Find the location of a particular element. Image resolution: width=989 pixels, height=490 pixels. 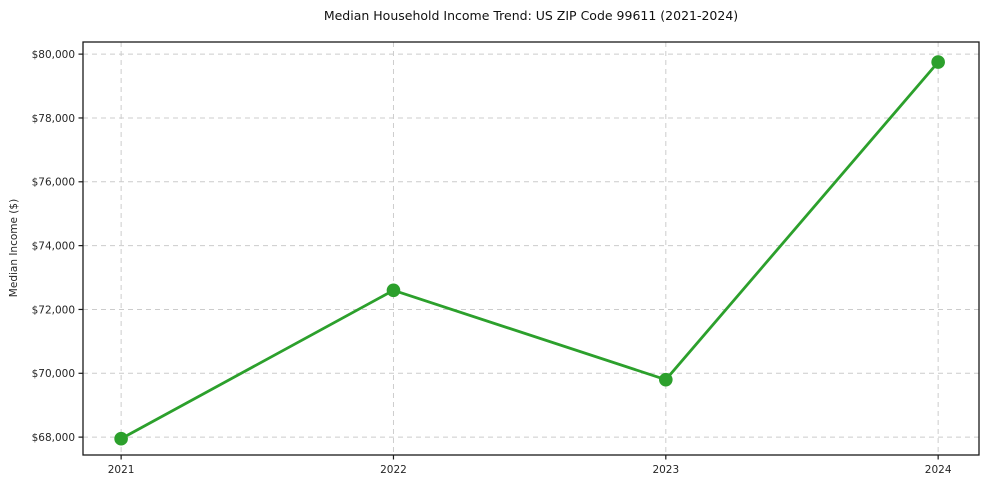

y-tick-label: $80,000 is located at coordinates (53, 55).